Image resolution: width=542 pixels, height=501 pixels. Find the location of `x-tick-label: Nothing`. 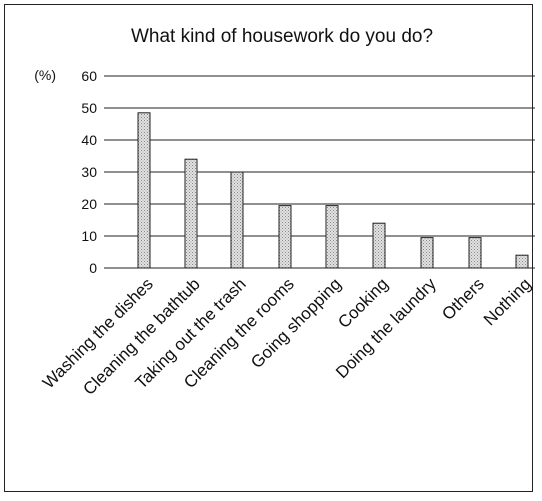

x-tick-label: Nothing is located at coordinates (507, 301).